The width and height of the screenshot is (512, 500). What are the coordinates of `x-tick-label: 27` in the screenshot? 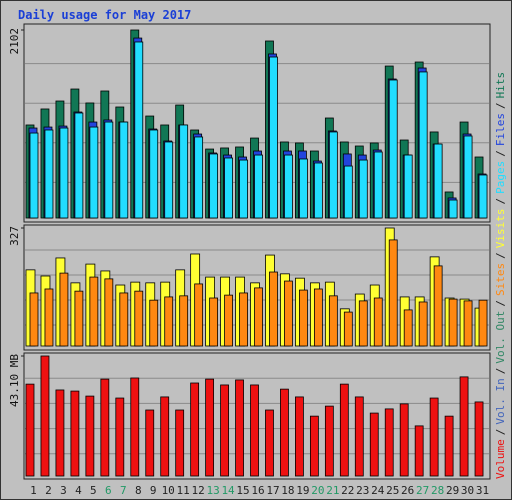 It's located at (422, 490).